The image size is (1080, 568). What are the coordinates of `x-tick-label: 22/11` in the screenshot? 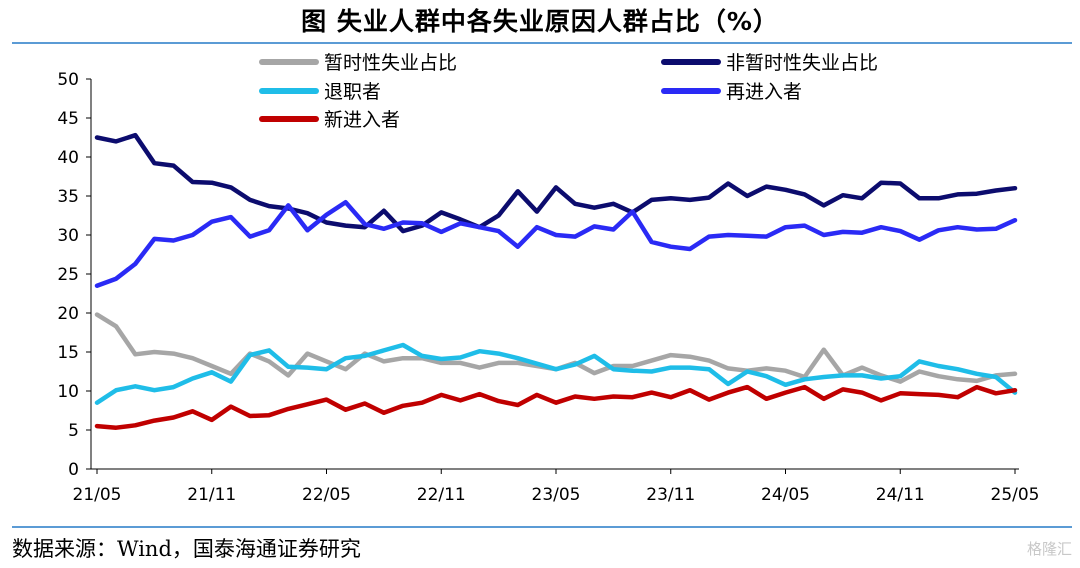 It's located at (441, 495).